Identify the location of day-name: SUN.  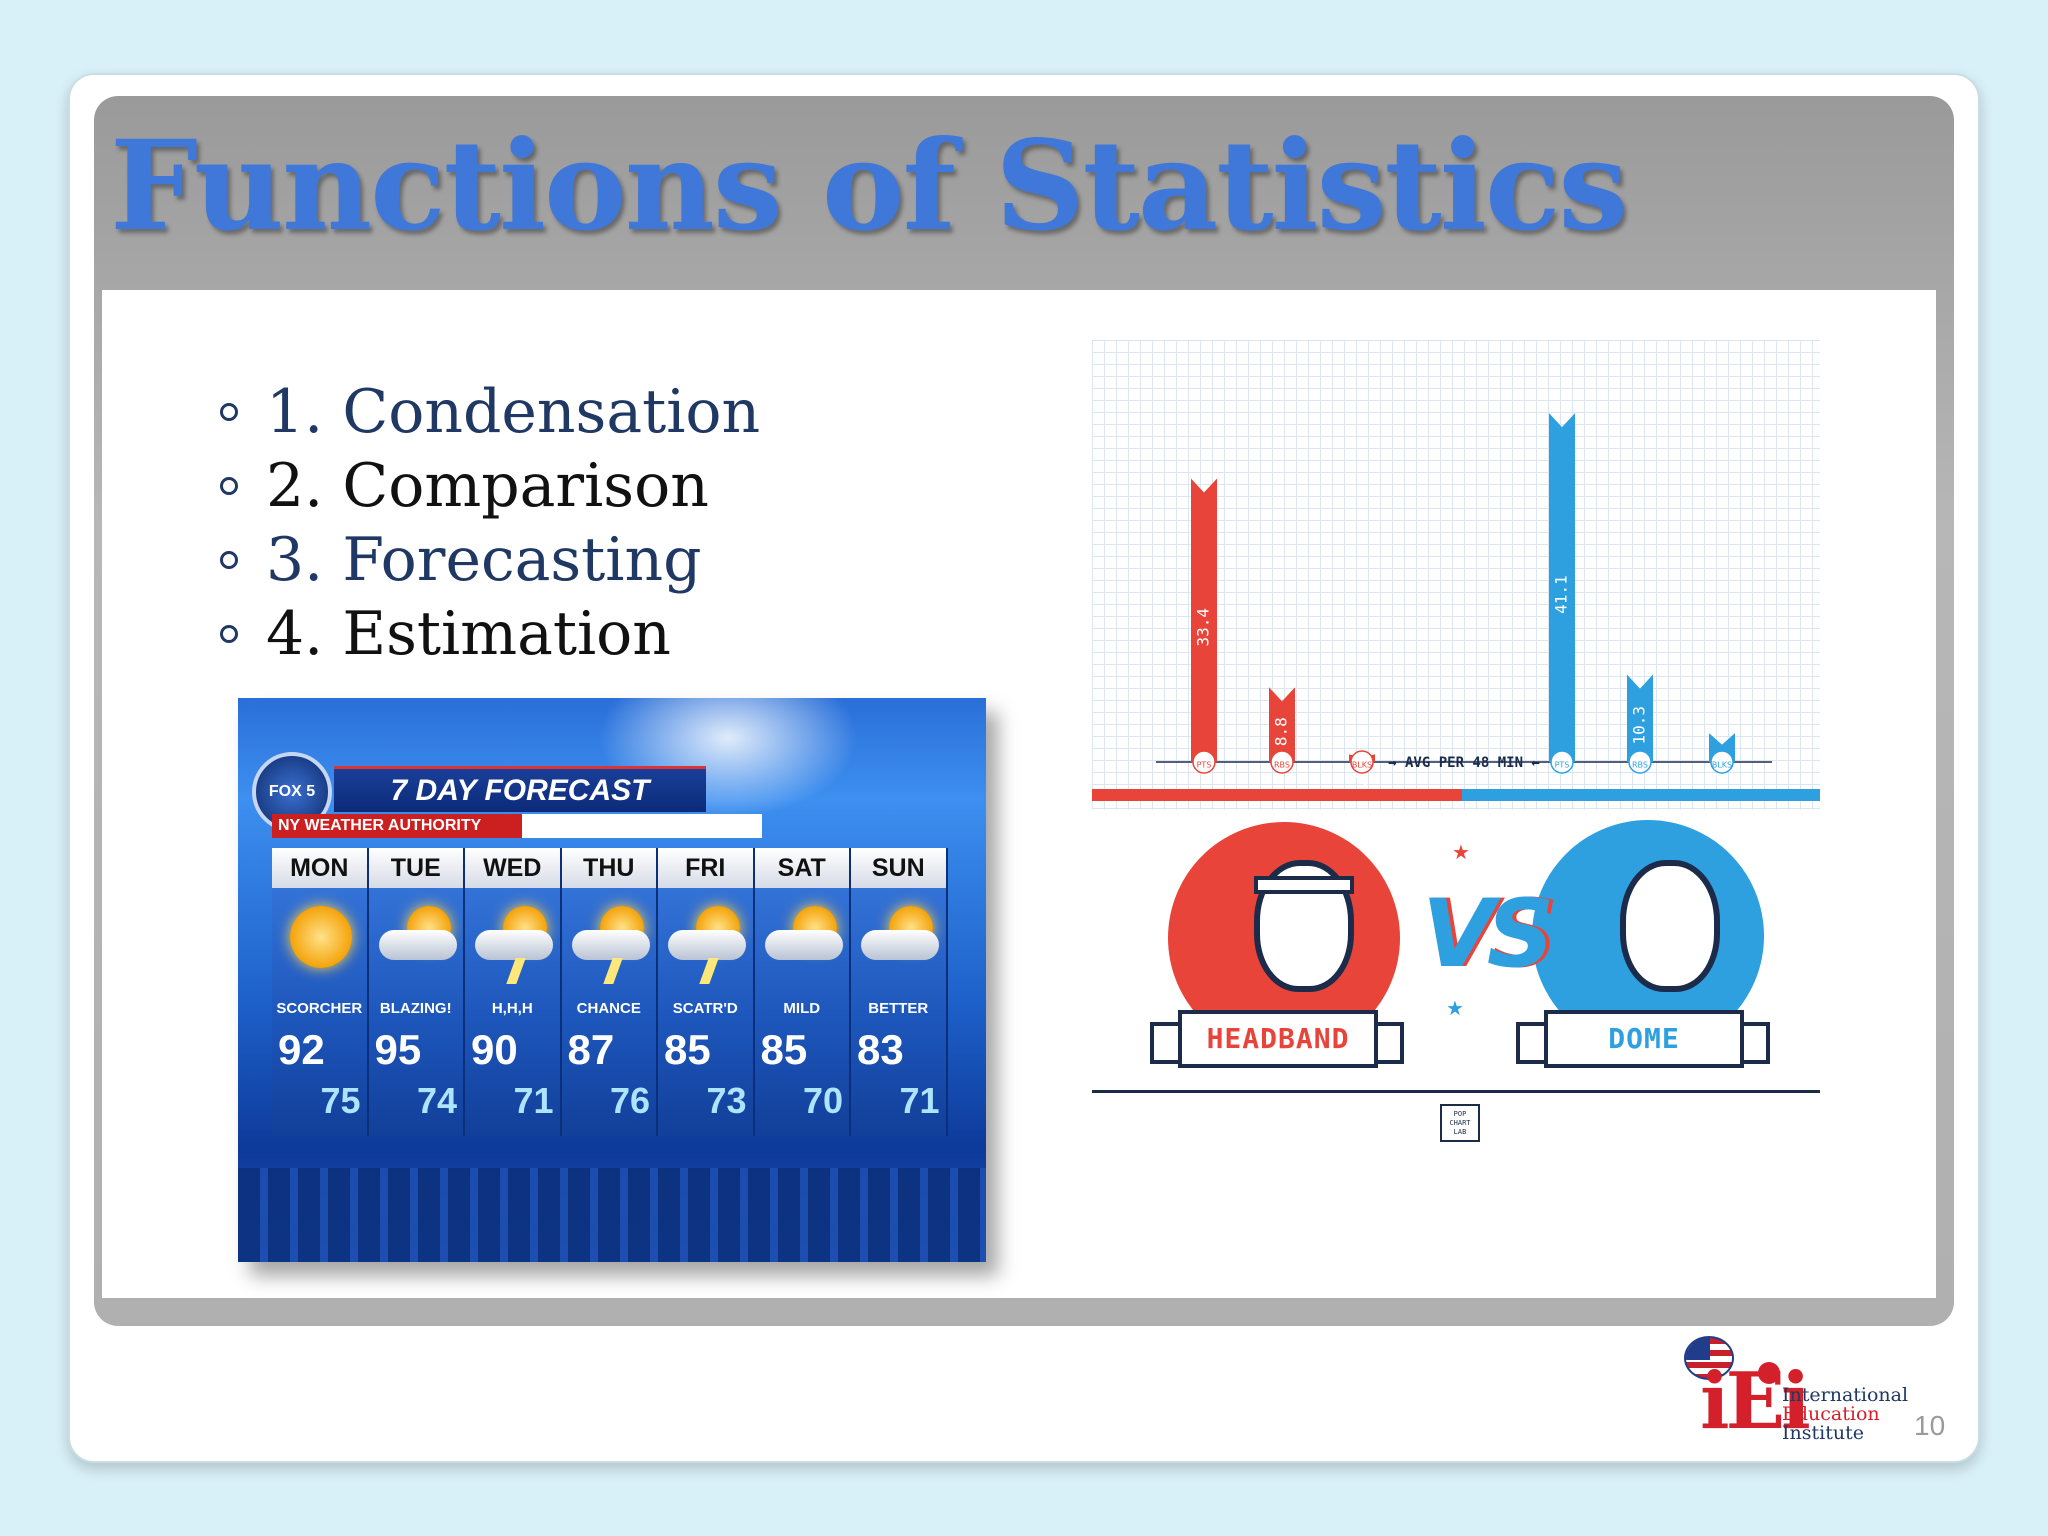
(898, 868).